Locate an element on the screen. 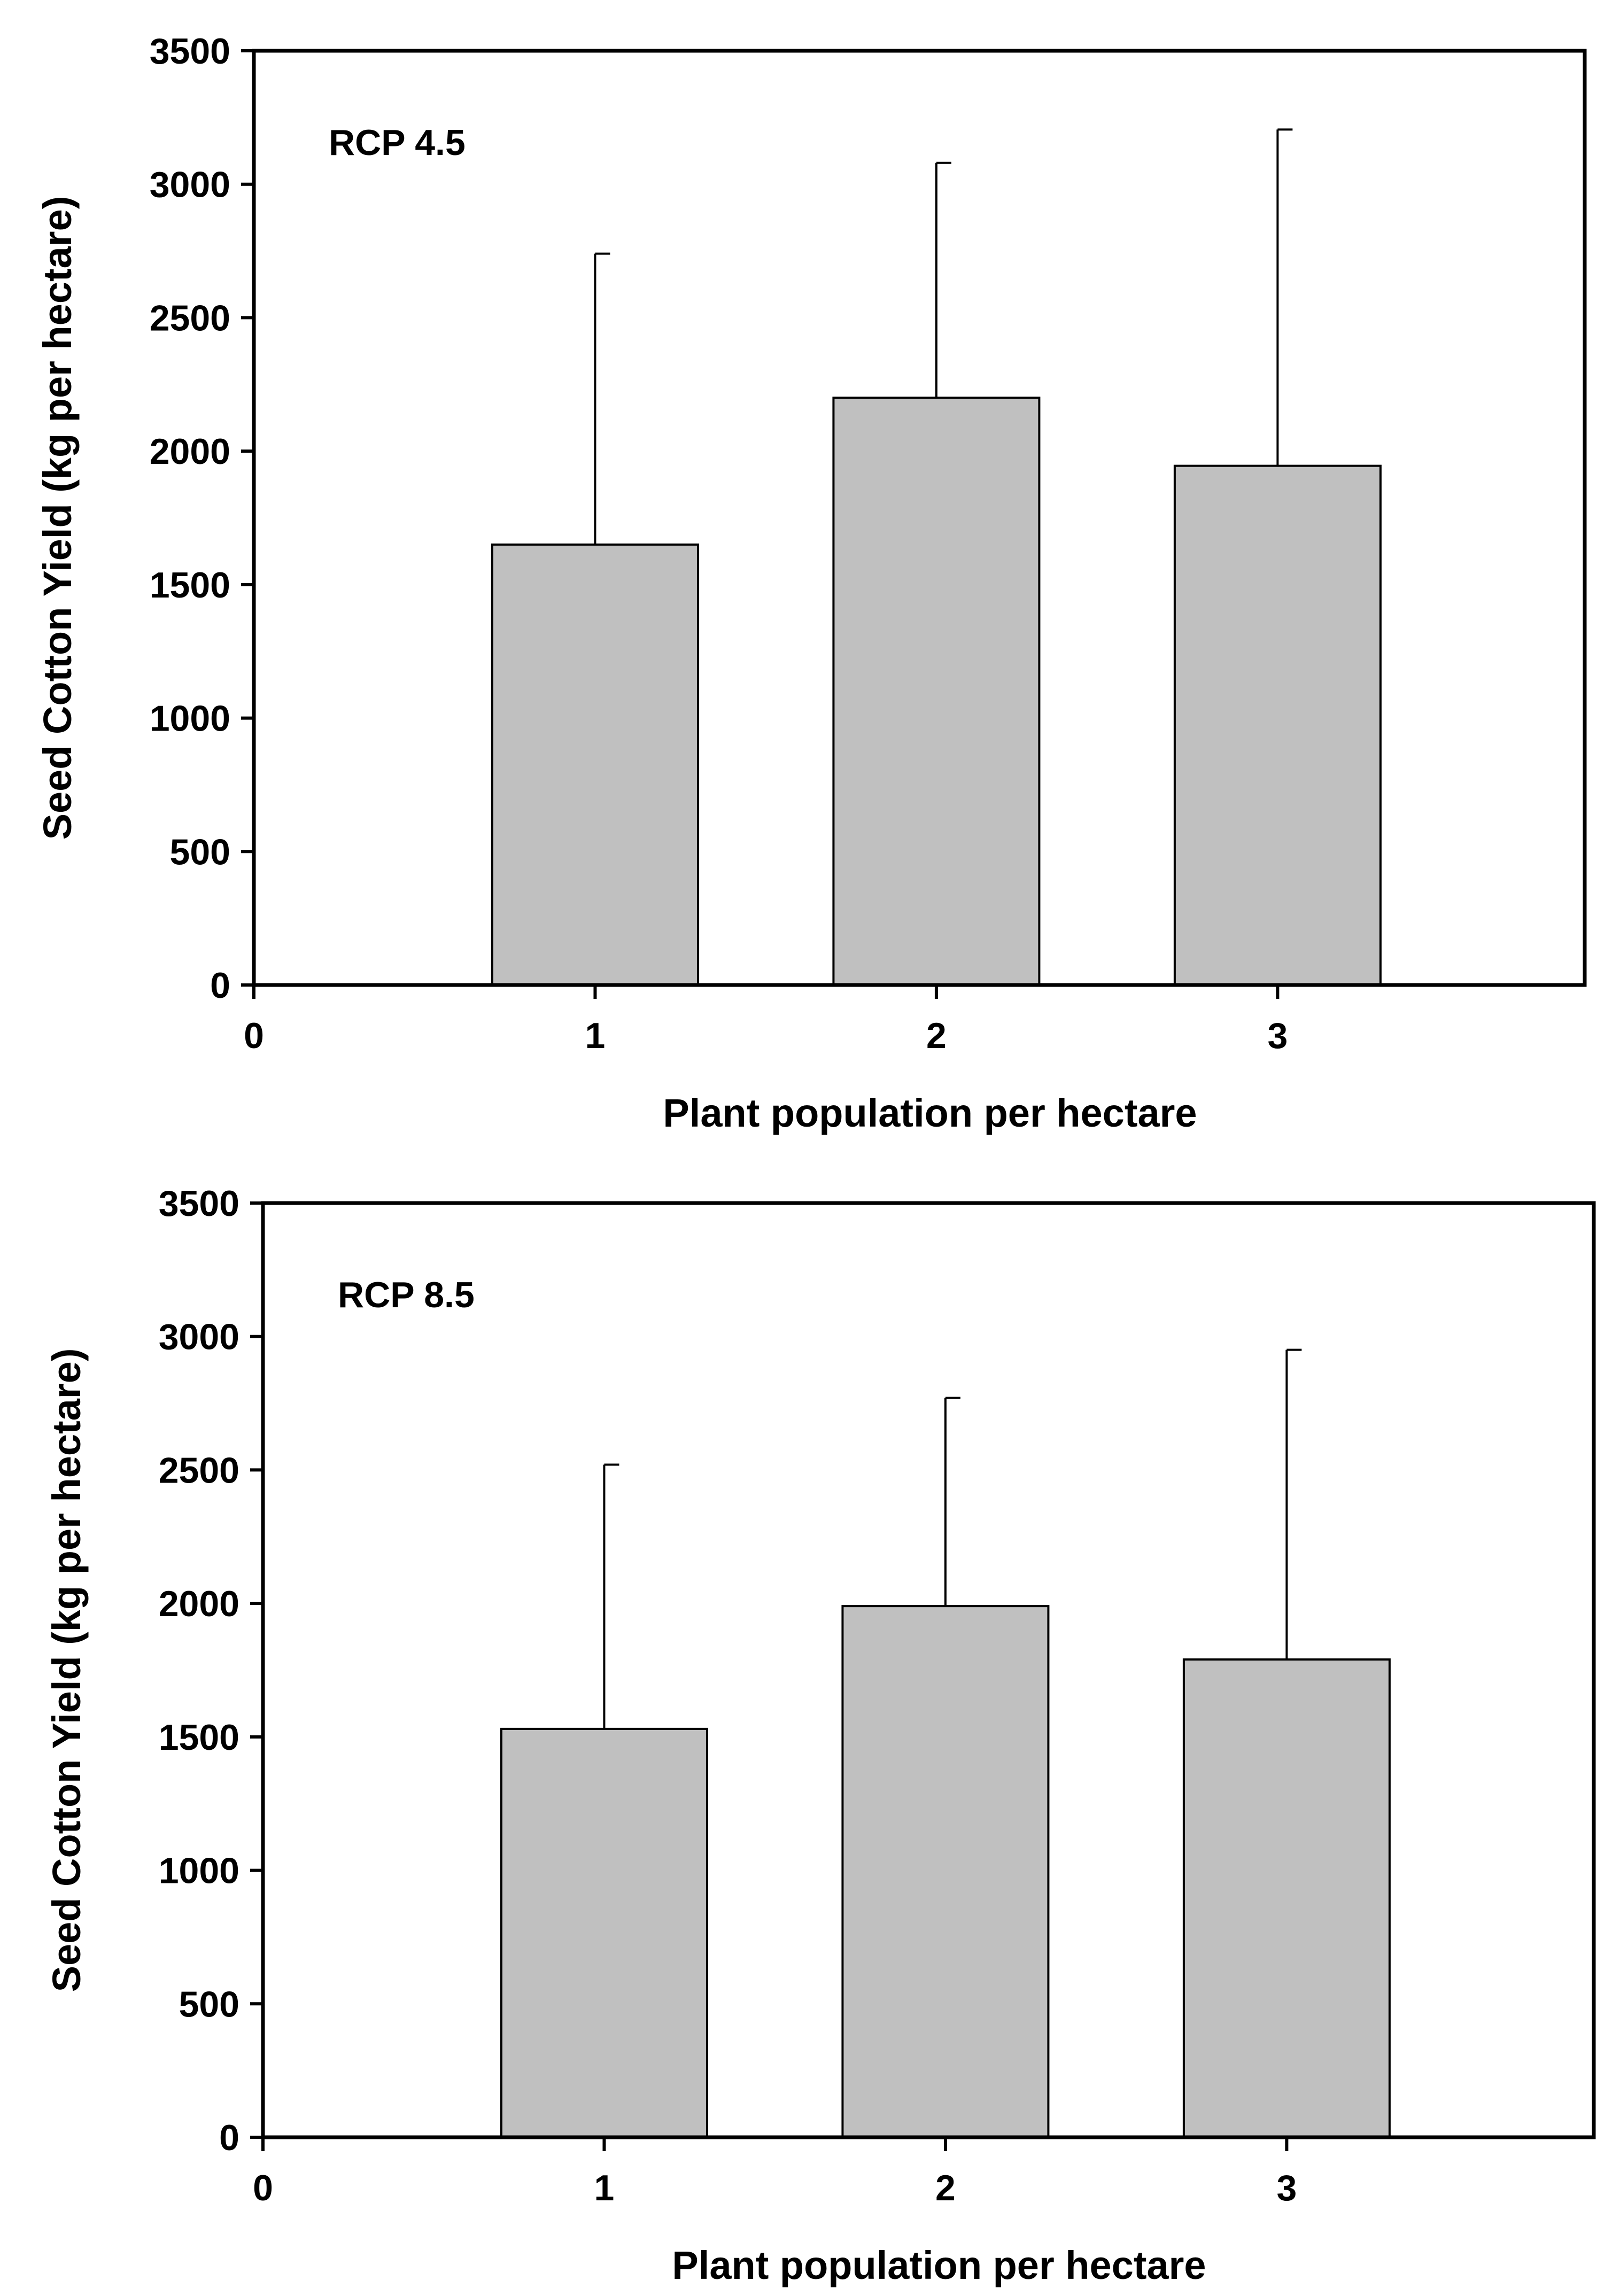 The image size is (1620, 2296). scenario-annotation: RCP 8.5 is located at coordinates (406, 1295).